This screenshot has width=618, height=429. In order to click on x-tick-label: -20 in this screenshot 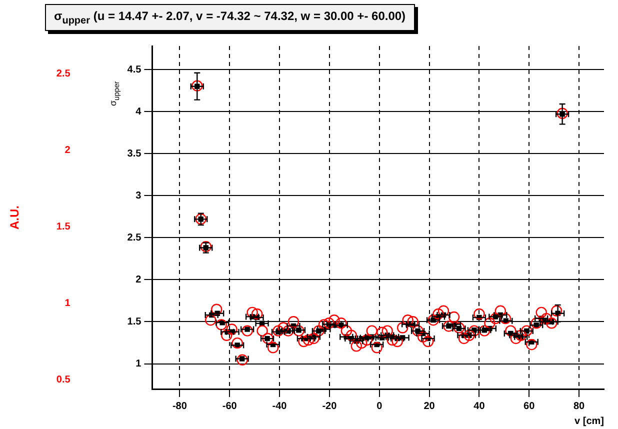, I will do `click(330, 406)`.